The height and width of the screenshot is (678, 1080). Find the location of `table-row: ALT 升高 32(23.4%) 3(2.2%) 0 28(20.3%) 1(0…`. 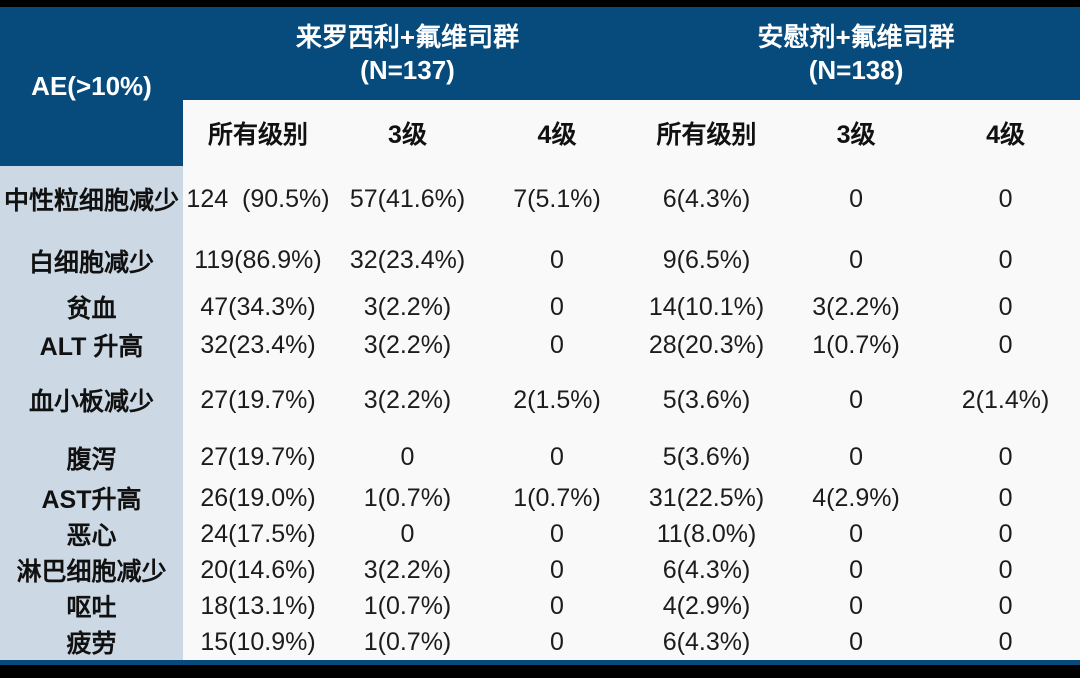

table-row: ALT 升高 32(23.4%) 3(2.2%) 0 28(20.3%) 1(0… is located at coordinates (540, 345).